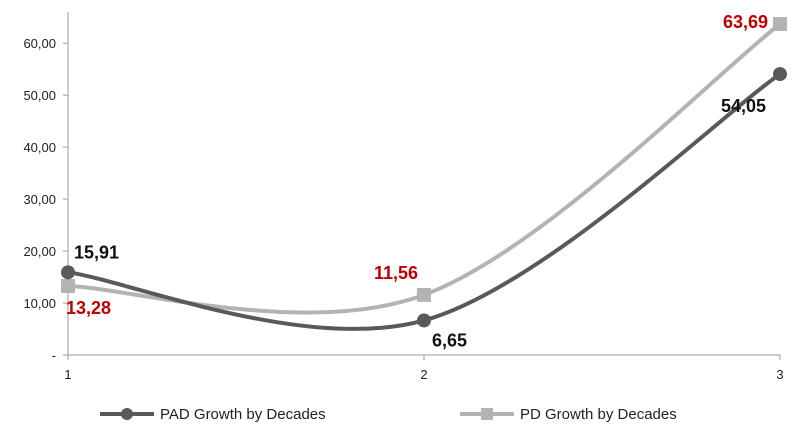  Describe the element at coordinates (396, 273) in the screenshot. I see `data-label: 11,56` at that location.